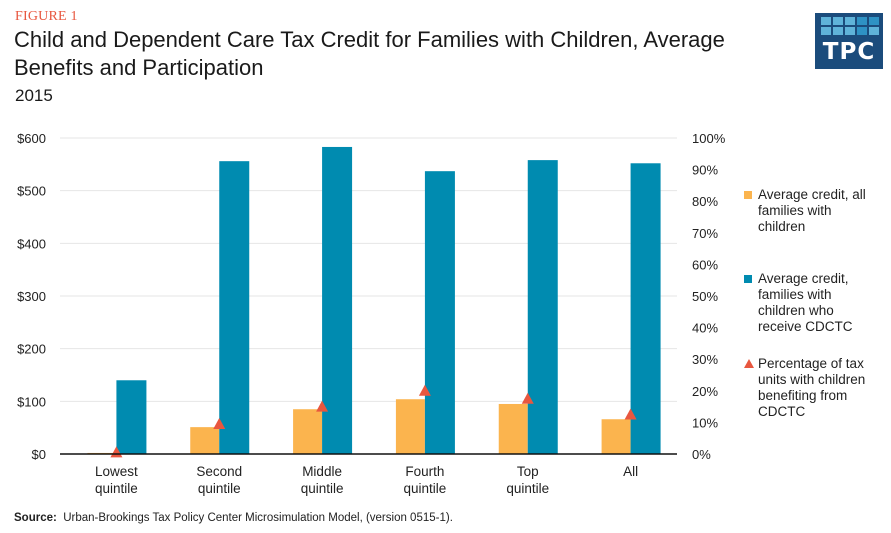 The image size is (891, 533). I want to click on right-tick-label: 60%, so click(705, 264).